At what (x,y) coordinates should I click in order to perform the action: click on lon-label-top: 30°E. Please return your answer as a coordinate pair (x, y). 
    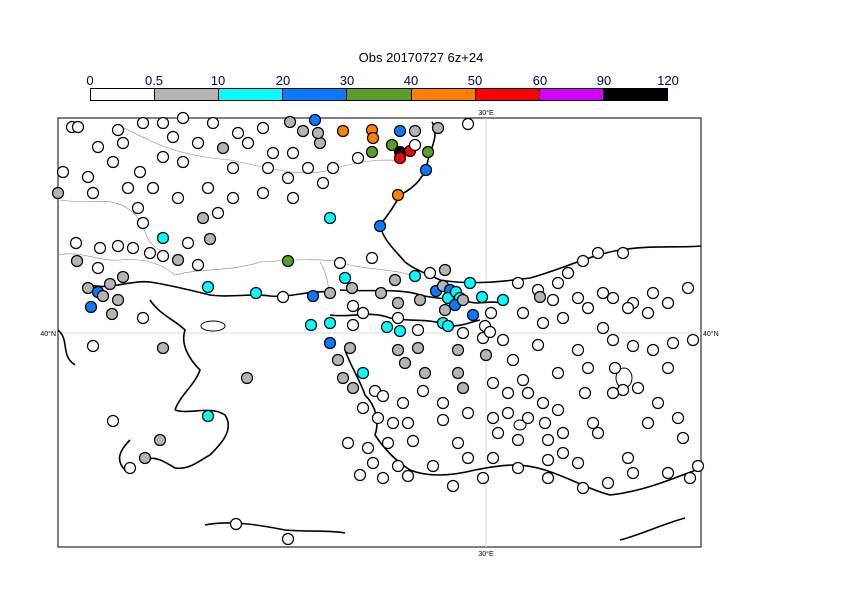
    Looking at the image, I should click on (486, 113).